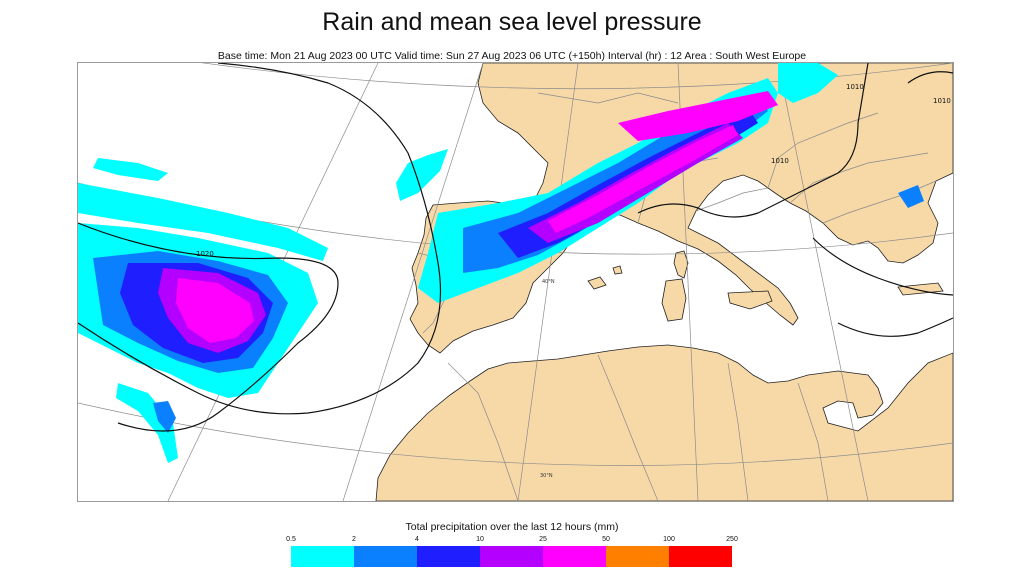  I want to click on isobar-label-1020: 1020, so click(205, 254).